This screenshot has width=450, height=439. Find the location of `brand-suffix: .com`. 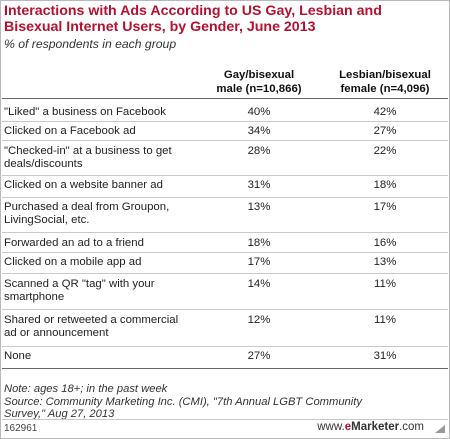

brand-suffix: .com is located at coordinates (411, 427).